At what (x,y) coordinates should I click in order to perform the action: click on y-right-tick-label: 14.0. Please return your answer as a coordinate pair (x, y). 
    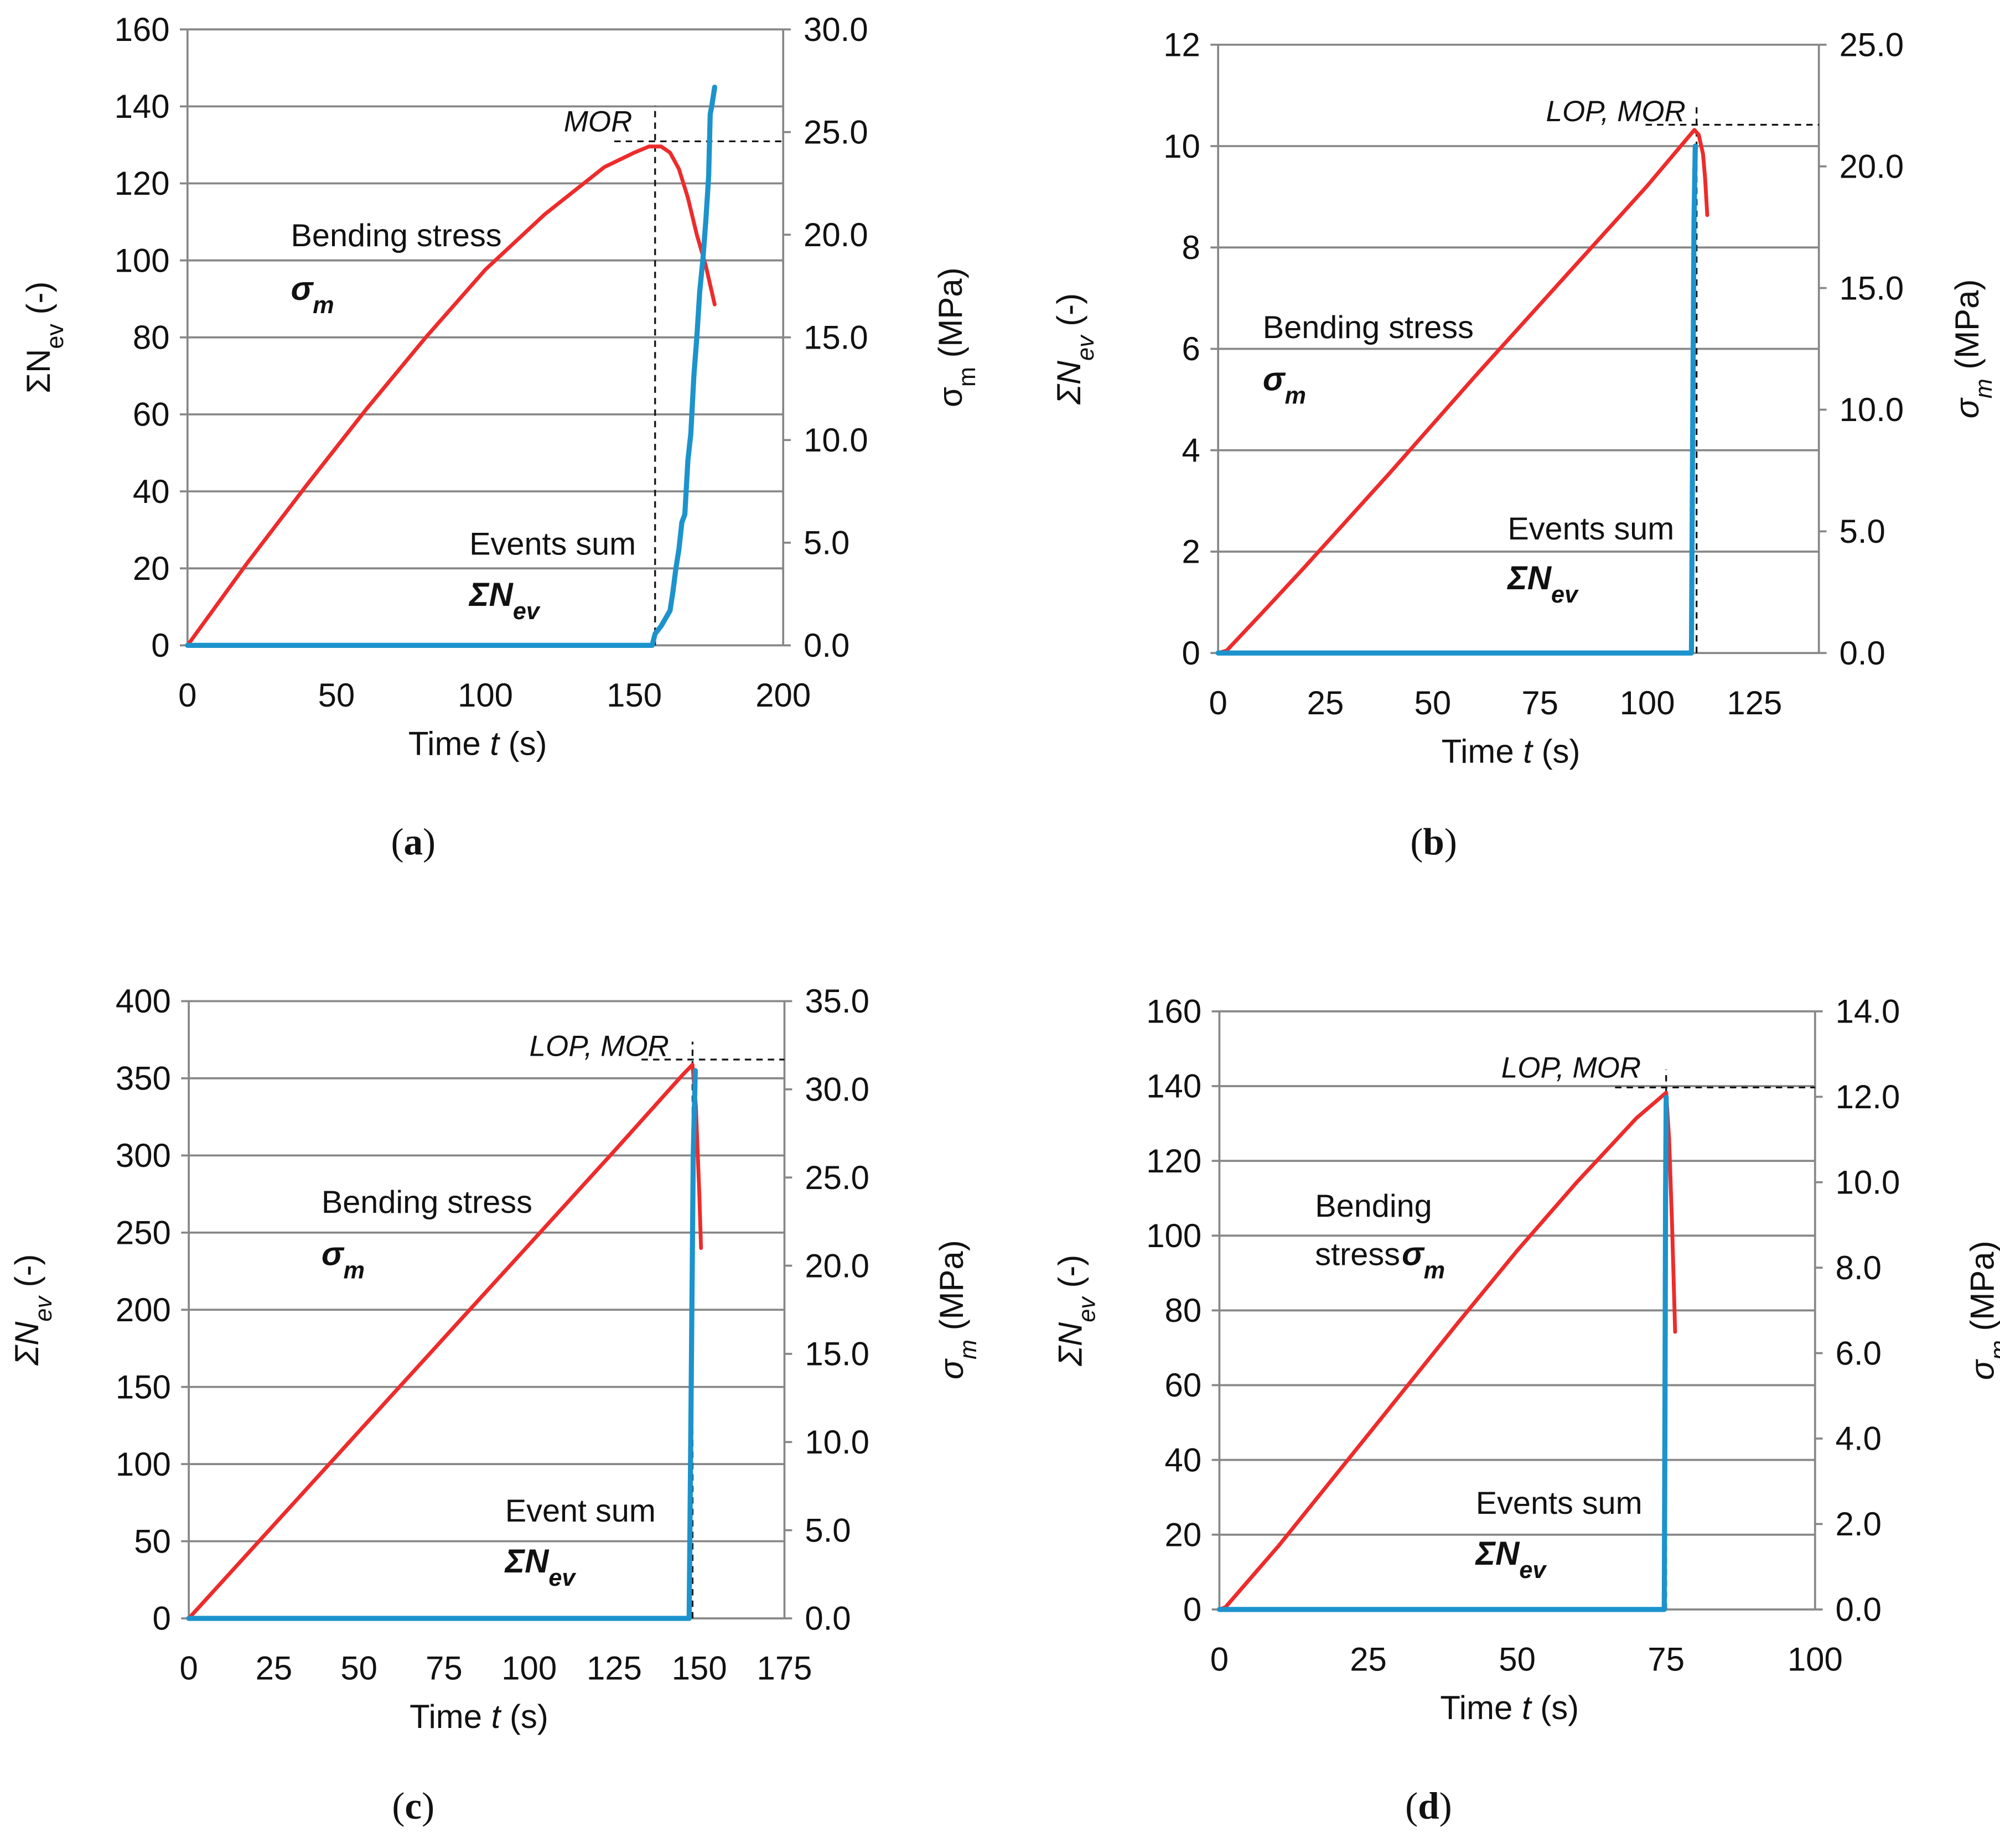
    Looking at the image, I should click on (1868, 1011).